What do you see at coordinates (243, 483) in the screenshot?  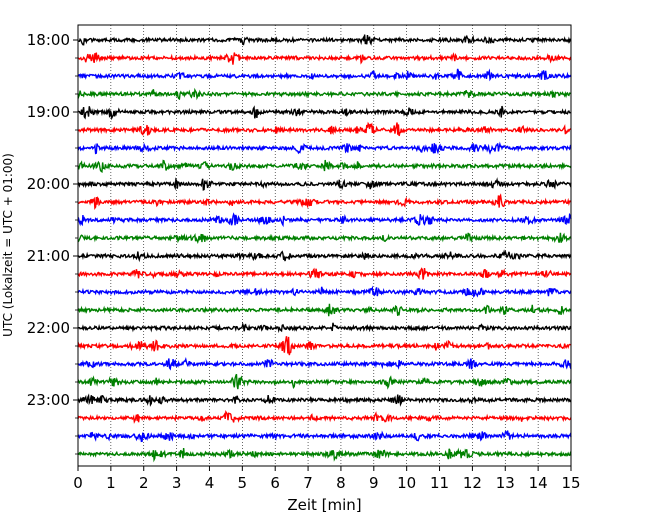 I see `x-tick-label: 5` at bounding box center [243, 483].